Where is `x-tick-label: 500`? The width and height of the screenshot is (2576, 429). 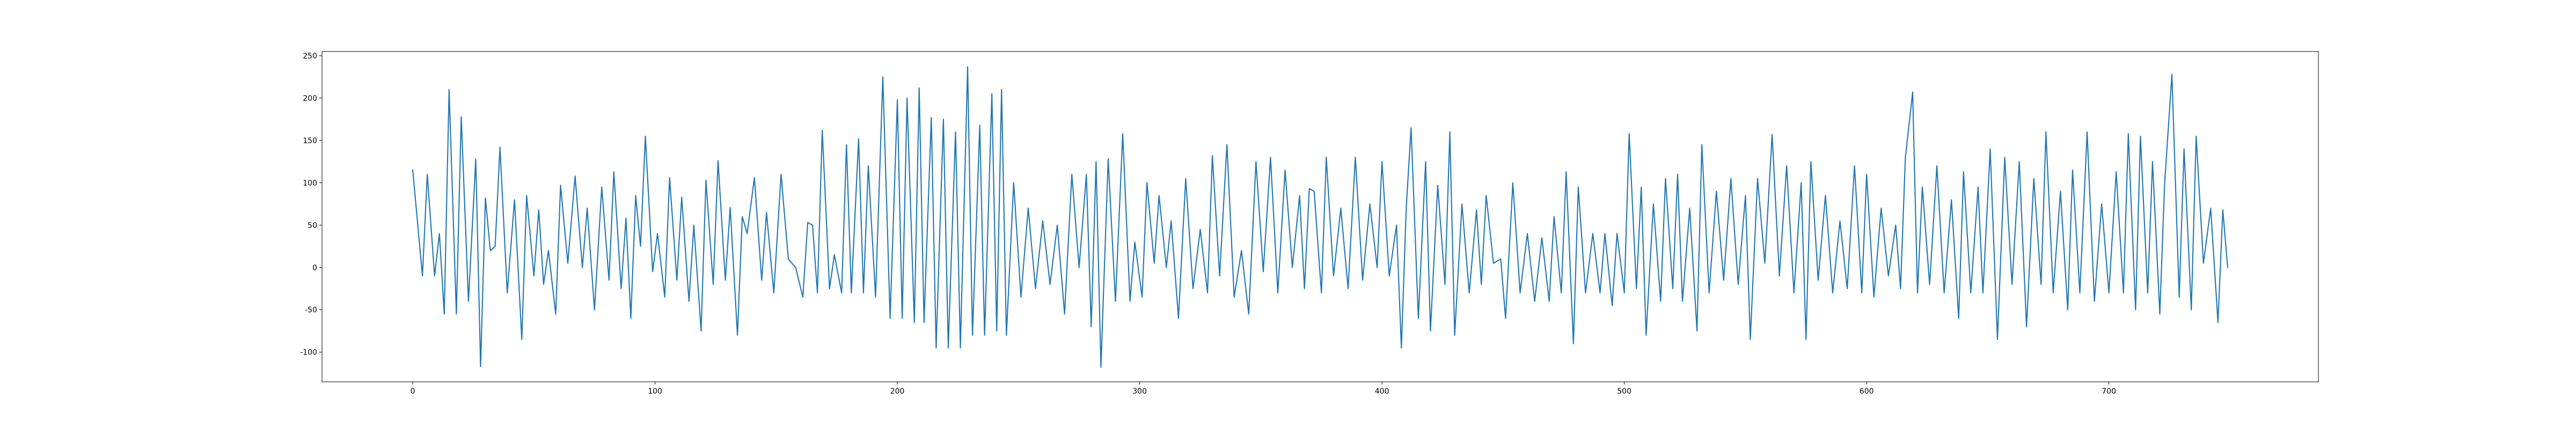 x-tick-label: 500 is located at coordinates (1624, 391).